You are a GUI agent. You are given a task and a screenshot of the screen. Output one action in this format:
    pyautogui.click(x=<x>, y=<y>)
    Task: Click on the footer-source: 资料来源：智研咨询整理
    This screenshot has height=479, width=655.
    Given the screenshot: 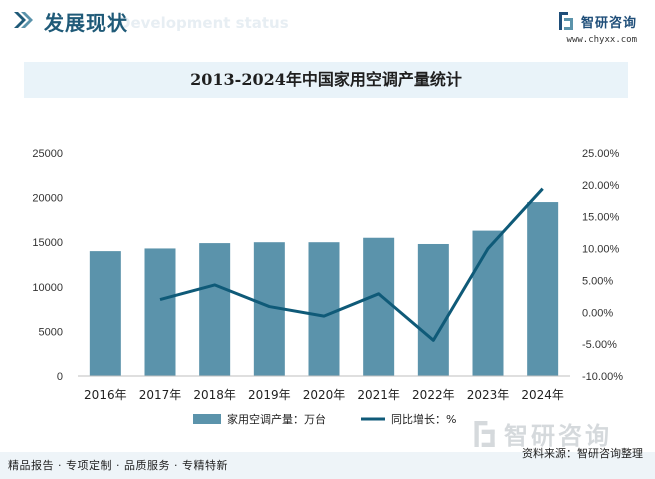 What is the action you would take?
    pyautogui.click(x=582, y=453)
    